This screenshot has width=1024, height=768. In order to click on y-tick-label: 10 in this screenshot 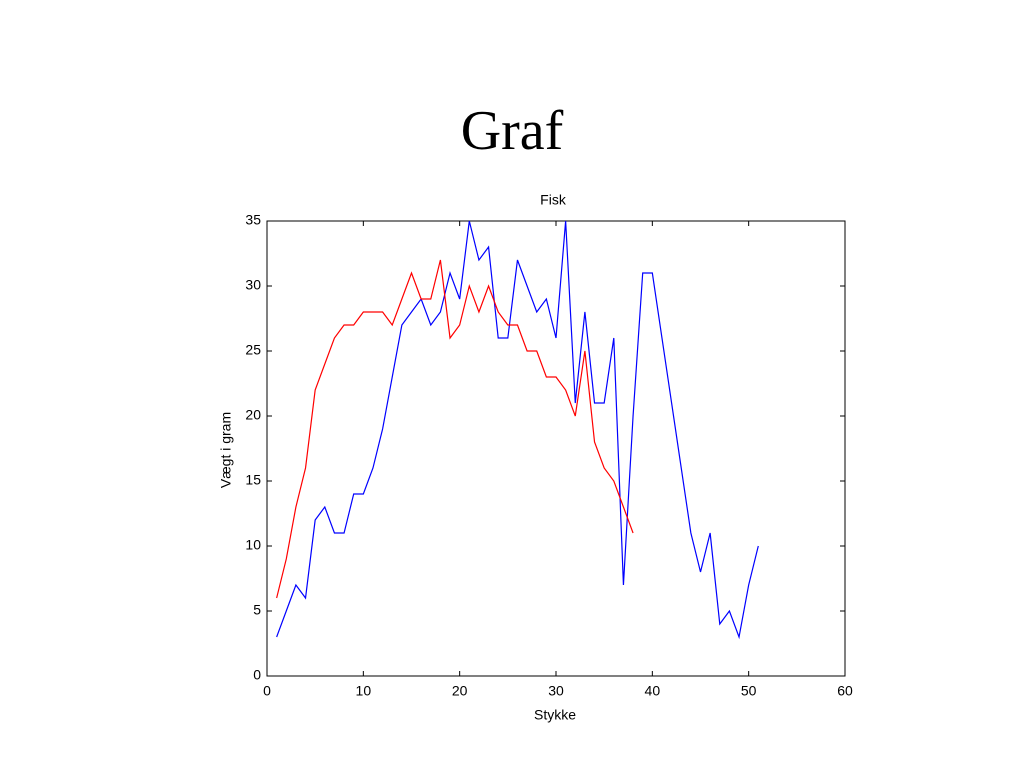, I will do `click(253, 545)`.